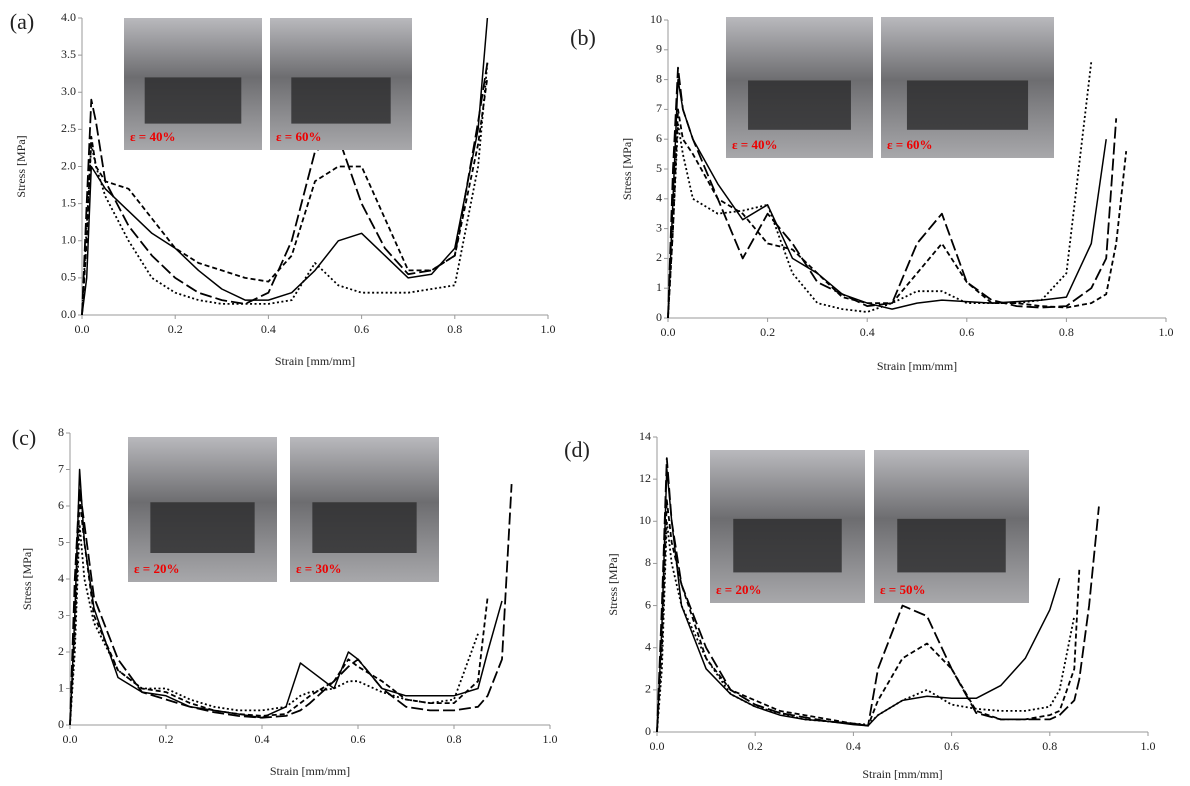 The width and height of the screenshot is (1190, 786). Describe the element at coordinates (68, 91) in the screenshot. I see `y-tick-label: 3.0` at that location.